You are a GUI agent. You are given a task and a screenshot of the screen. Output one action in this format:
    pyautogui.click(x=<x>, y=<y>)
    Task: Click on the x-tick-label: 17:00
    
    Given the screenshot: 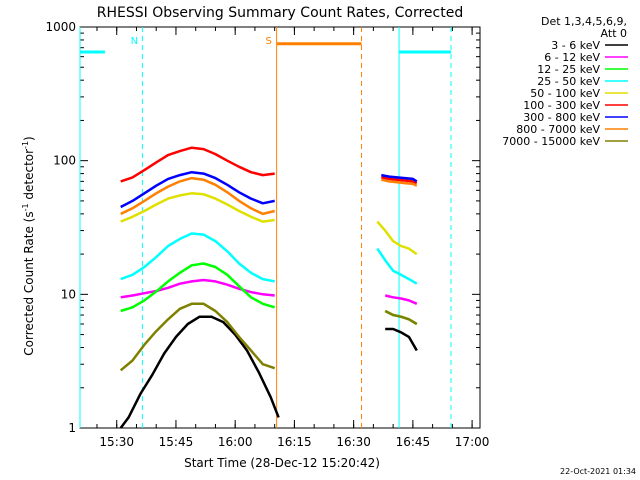 What is the action you would take?
    pyautogui.click(x=472, y=442)
    